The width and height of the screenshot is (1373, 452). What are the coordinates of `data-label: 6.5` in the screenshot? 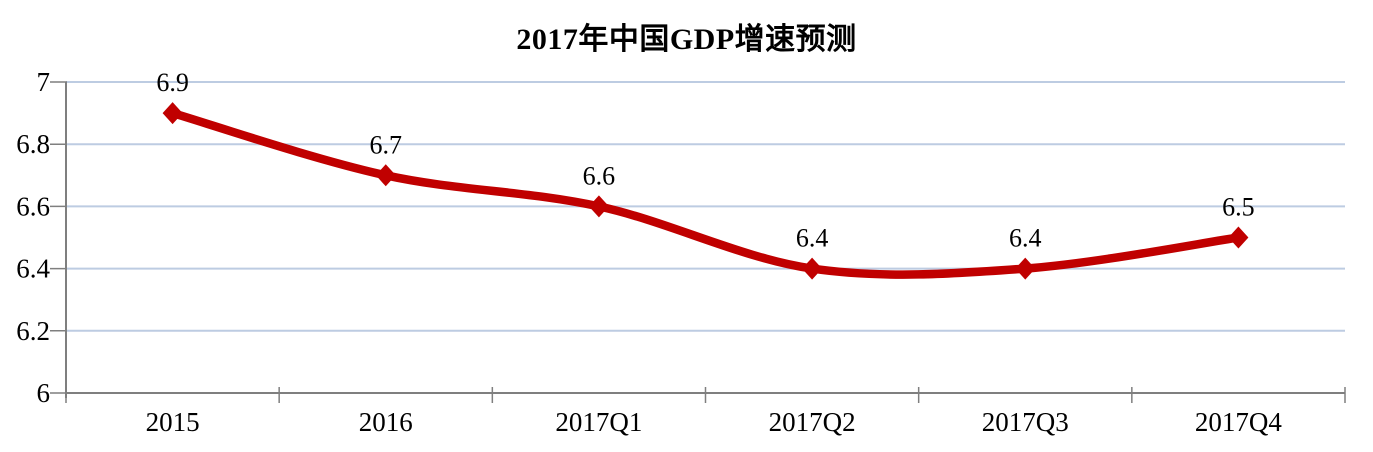 It's located at (1238, 207).